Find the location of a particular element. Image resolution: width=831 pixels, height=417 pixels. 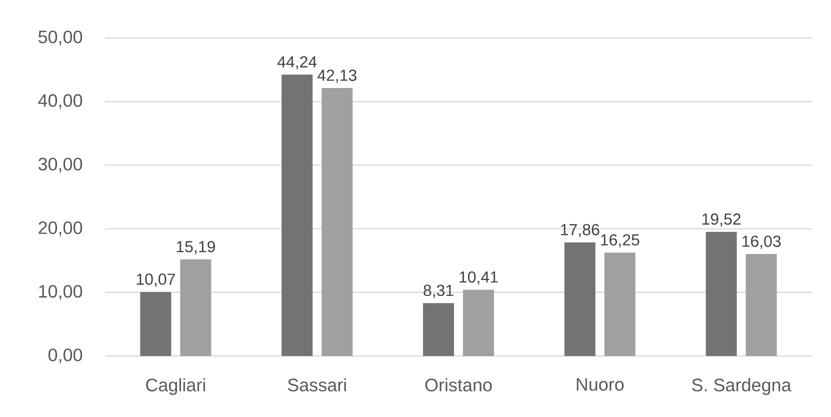

y-tick-label: 10,00 is located at coordinates (60, 292).